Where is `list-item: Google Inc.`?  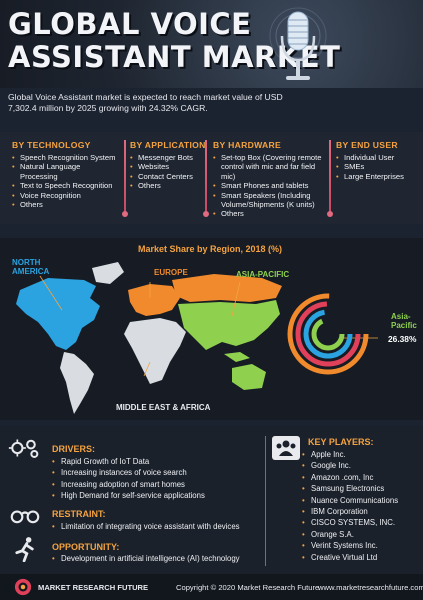
list-item: Google Inc. is located at coordinates (350, 466).